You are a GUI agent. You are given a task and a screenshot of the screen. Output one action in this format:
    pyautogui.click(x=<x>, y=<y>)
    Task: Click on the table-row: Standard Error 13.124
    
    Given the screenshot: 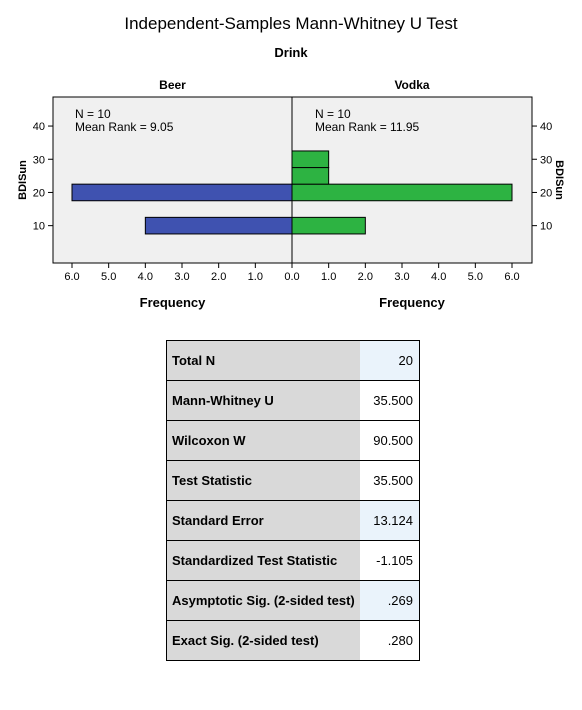 What is the action you would take?
    pyautogui.click(x=293, y=520)
    